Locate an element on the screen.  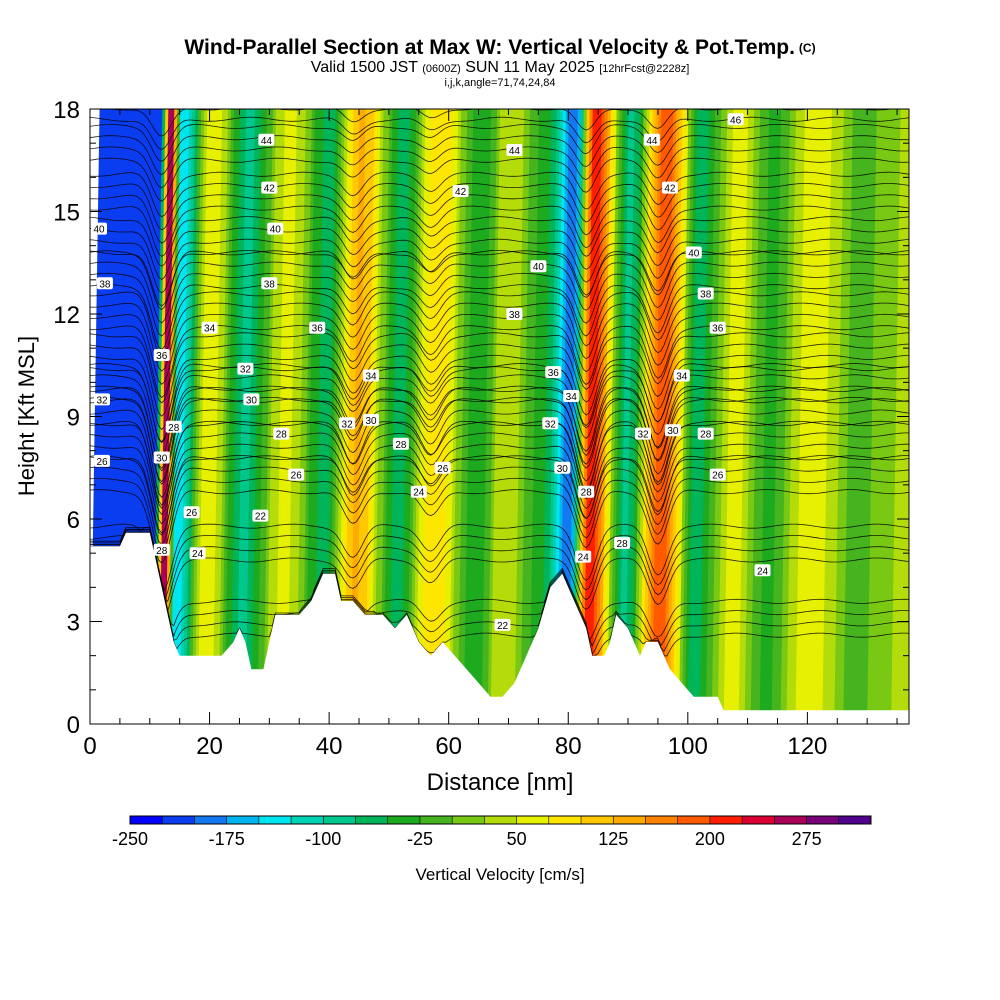
x-tick-label: 0 is located at coordinates (89, 746).